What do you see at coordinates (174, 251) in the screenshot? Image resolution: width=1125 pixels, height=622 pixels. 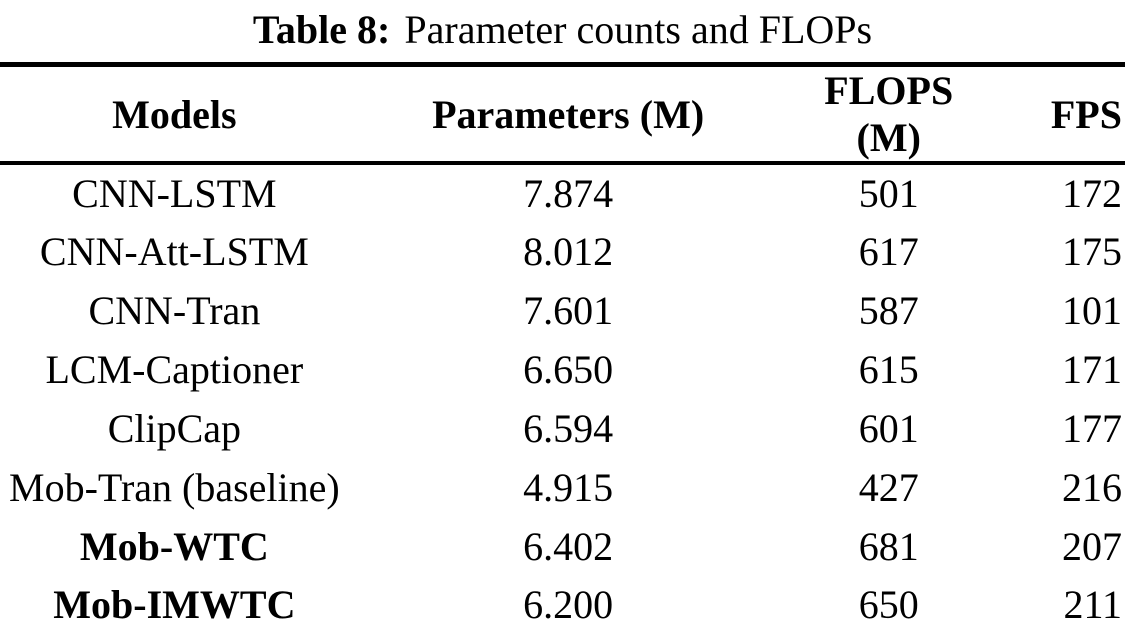 I see `cell-model: CNN-Att-LSTM` at bounding box center [174, 251].